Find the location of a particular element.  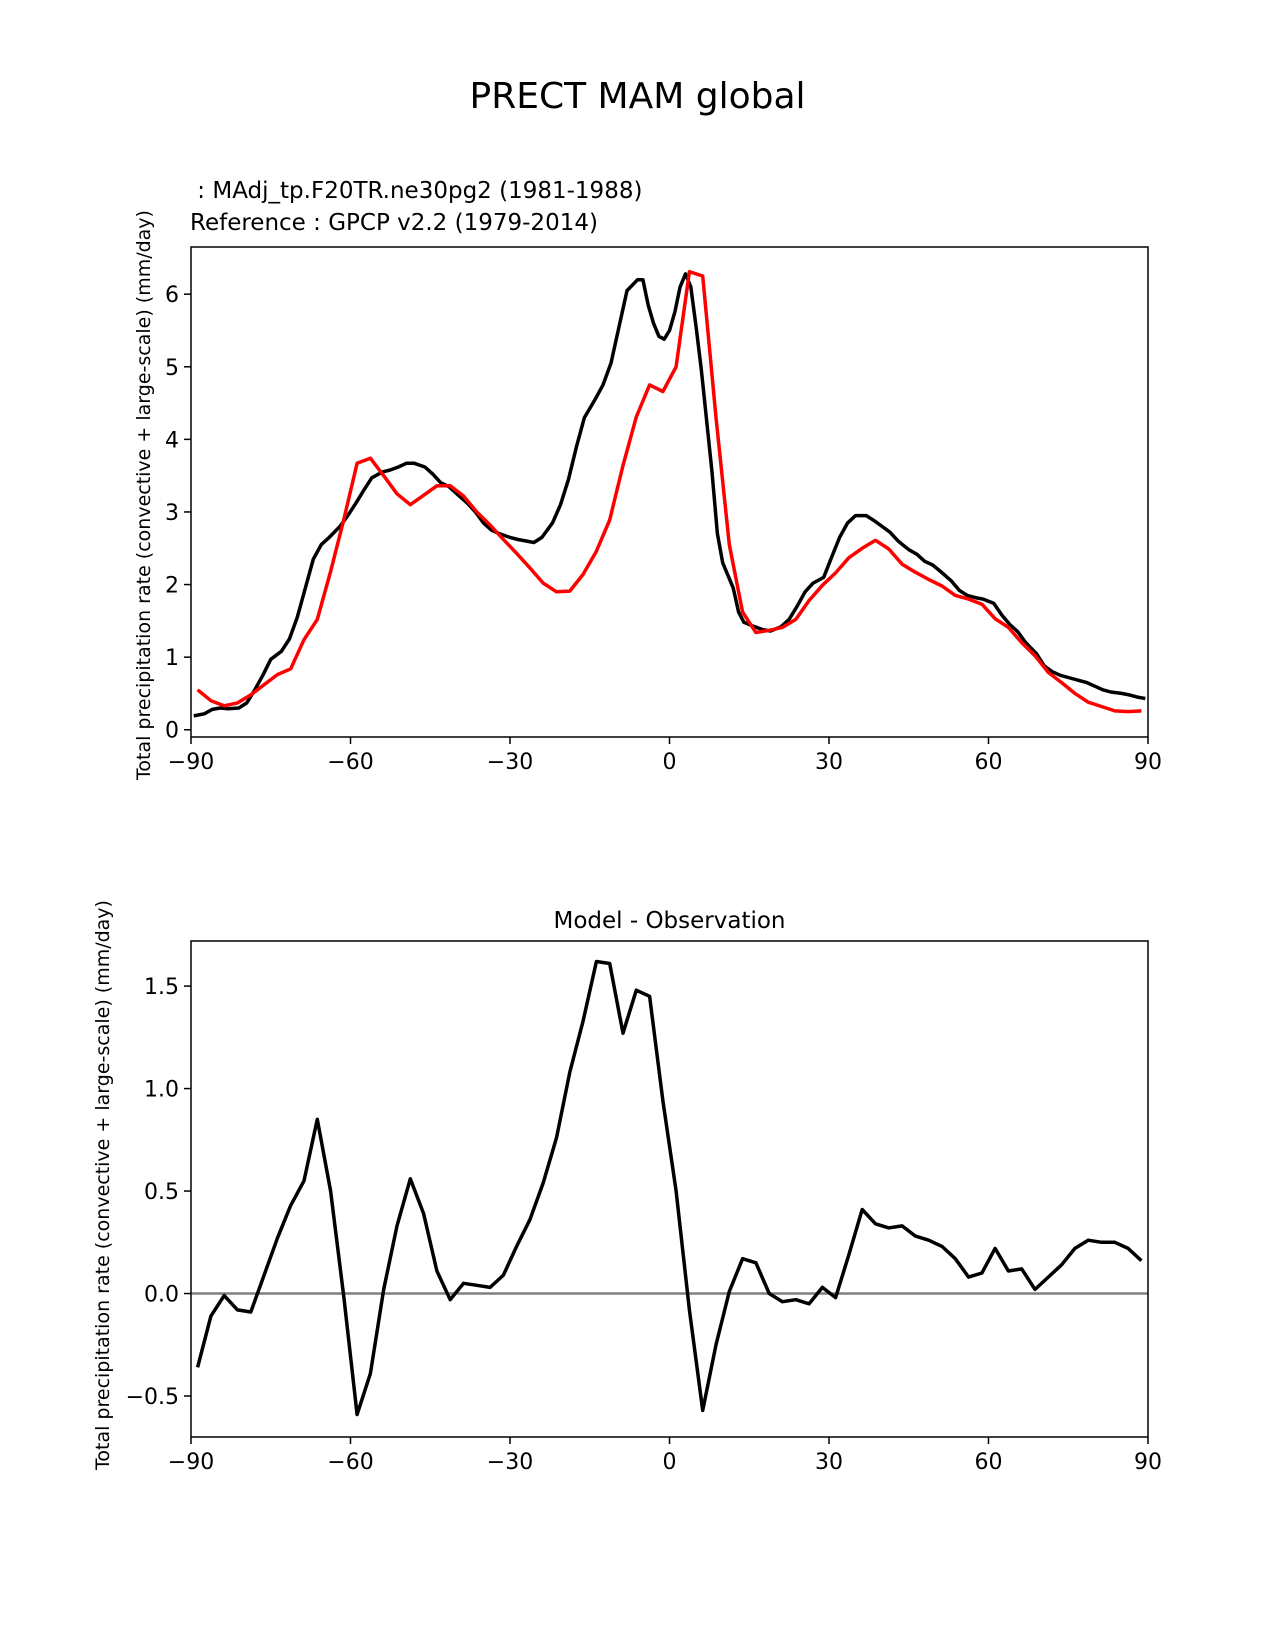

bottom-xtick-label: 90 is located at coordinates (1148, 1462).